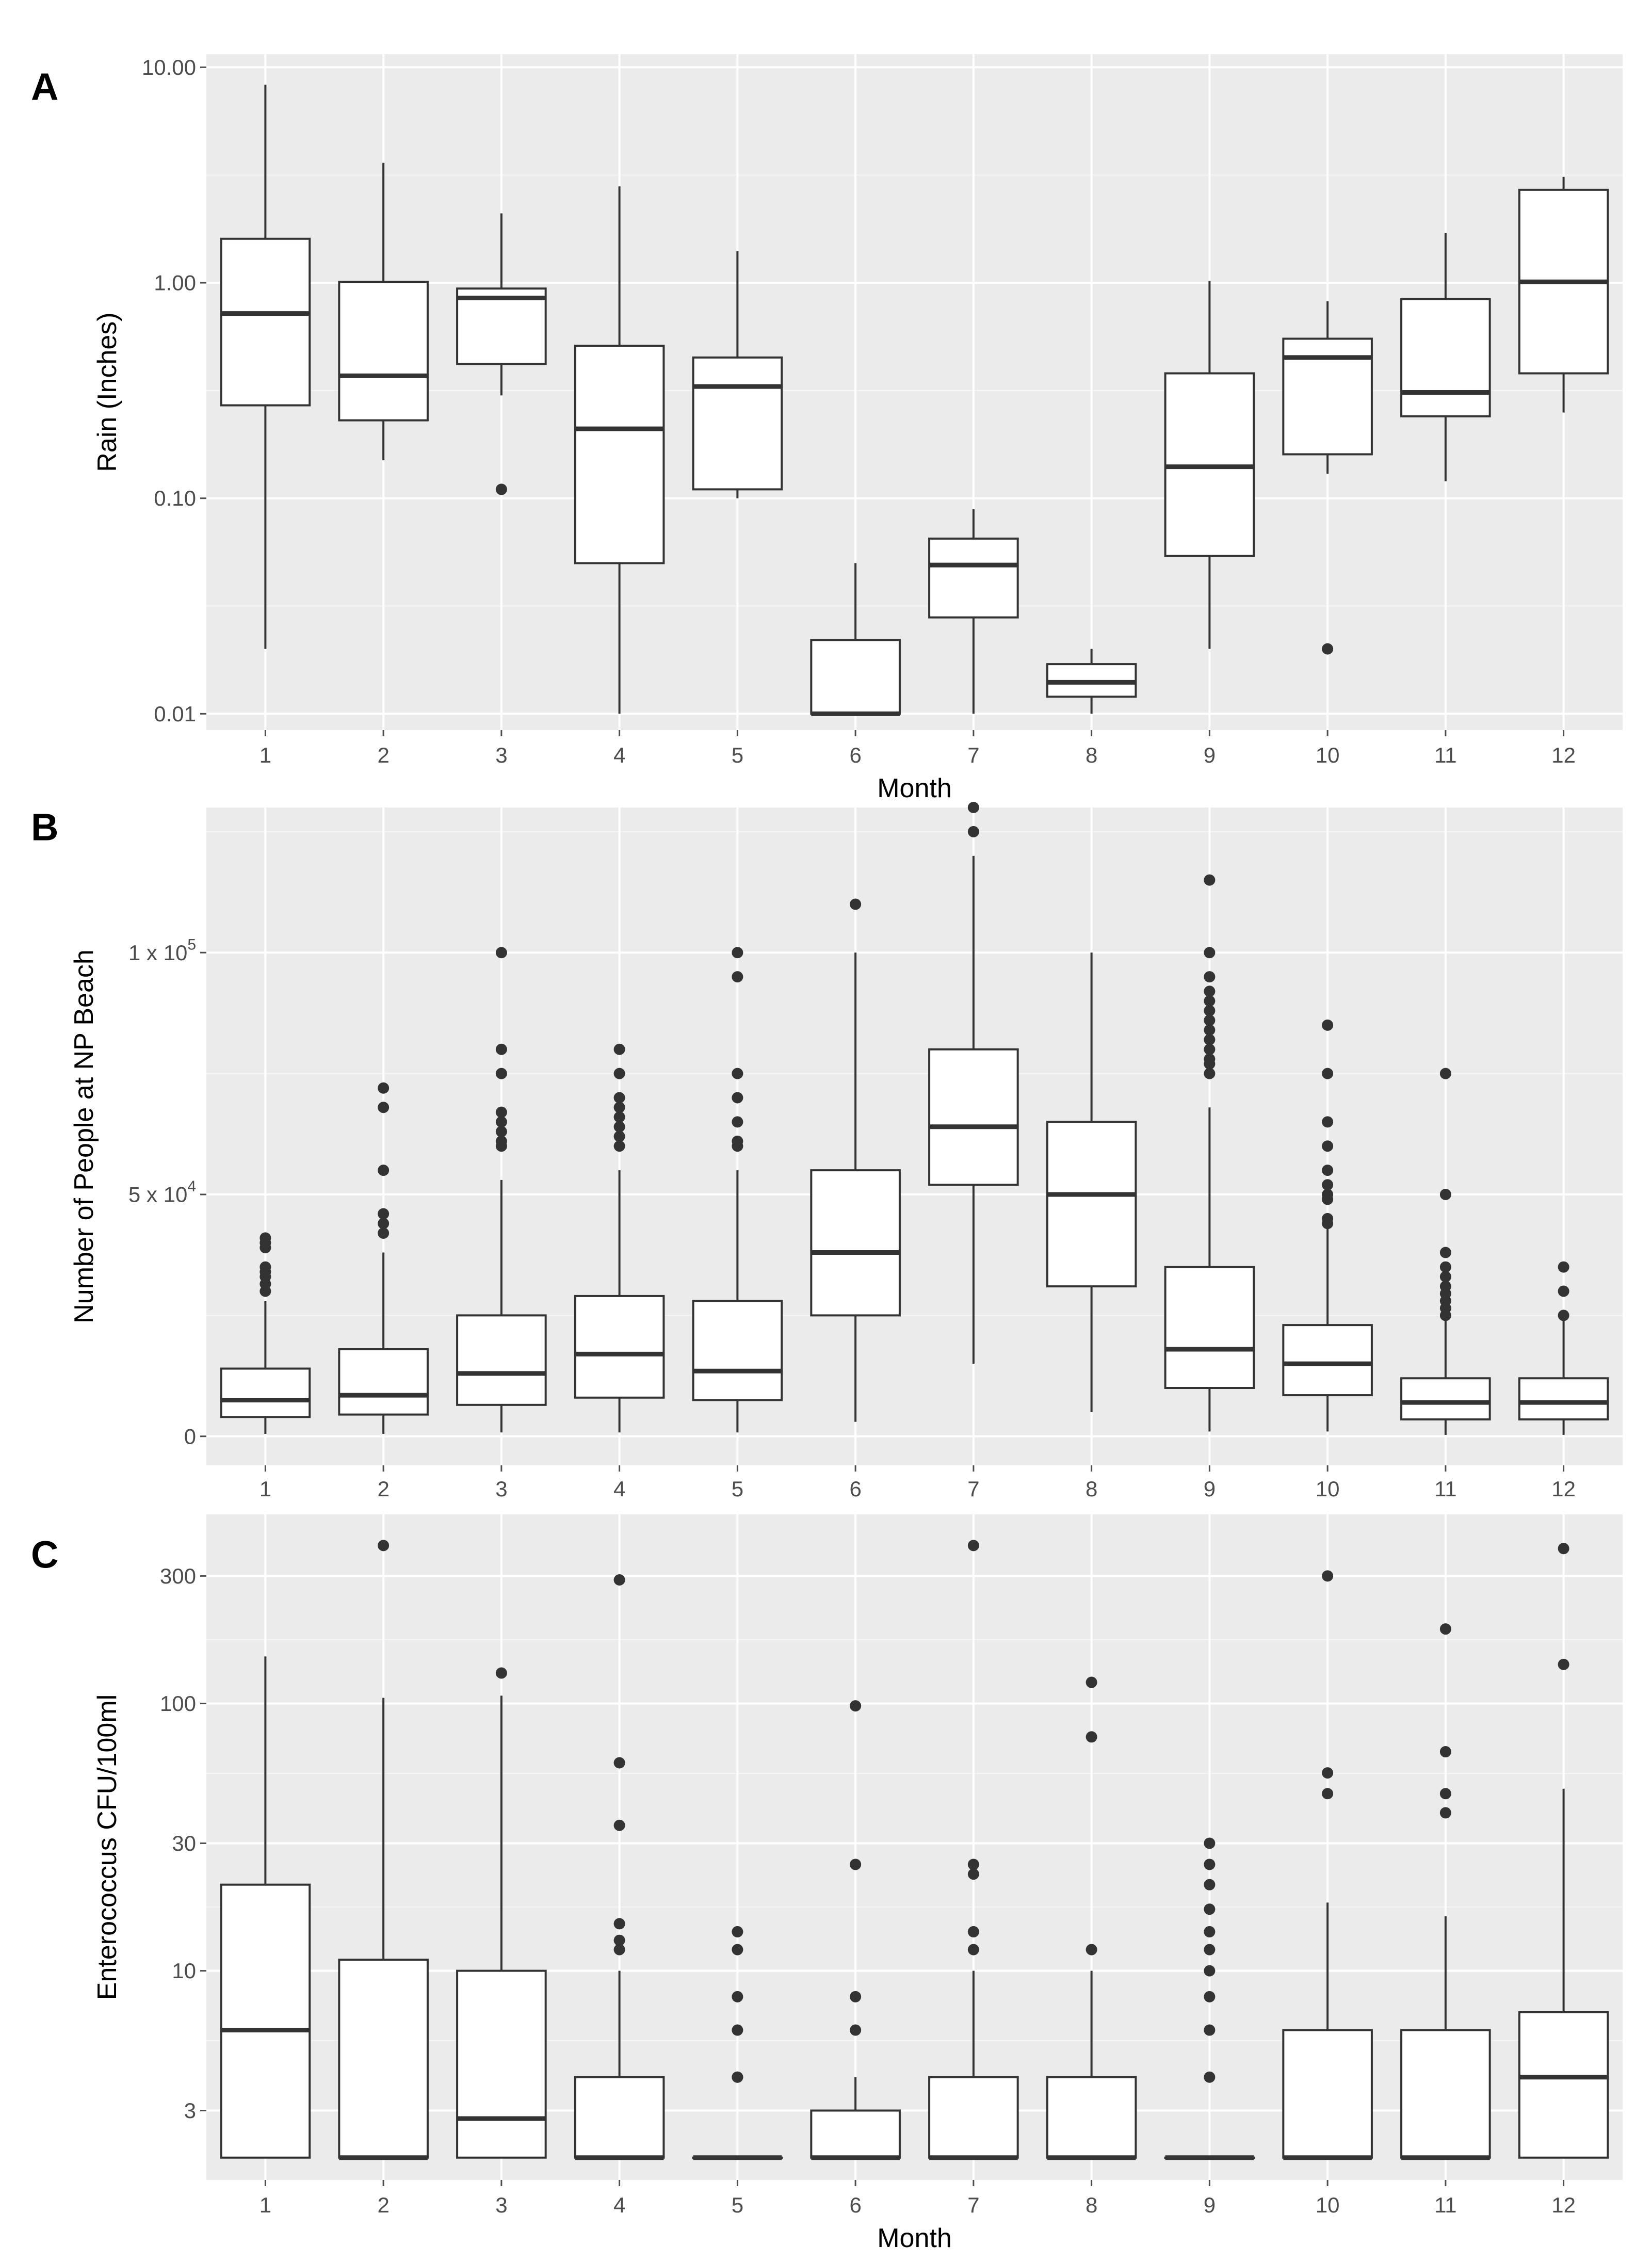  Describe the element at coordinates (184, 1971) in the screenshot. I see `y-tick-label: 10` at that location.